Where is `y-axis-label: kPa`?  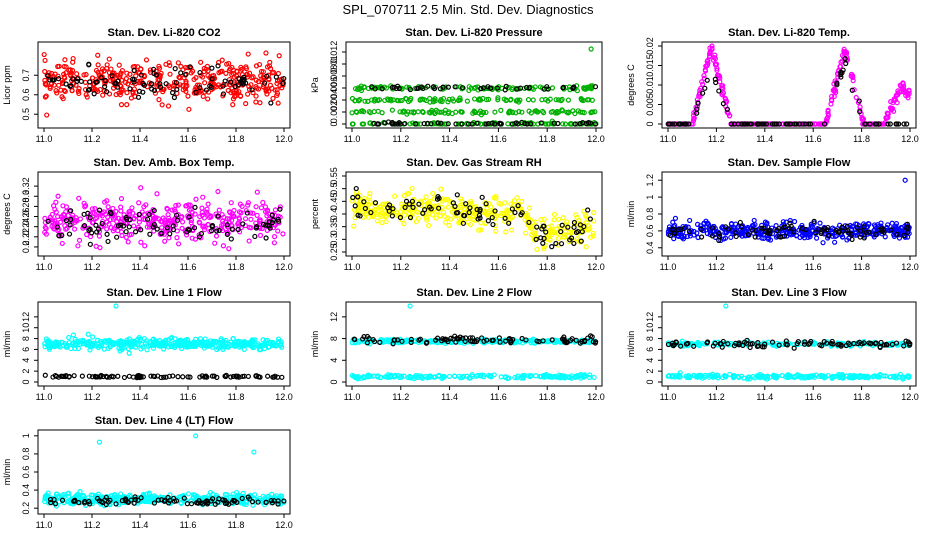
y-axis-label: kPa is located at coordinates (315, 85).